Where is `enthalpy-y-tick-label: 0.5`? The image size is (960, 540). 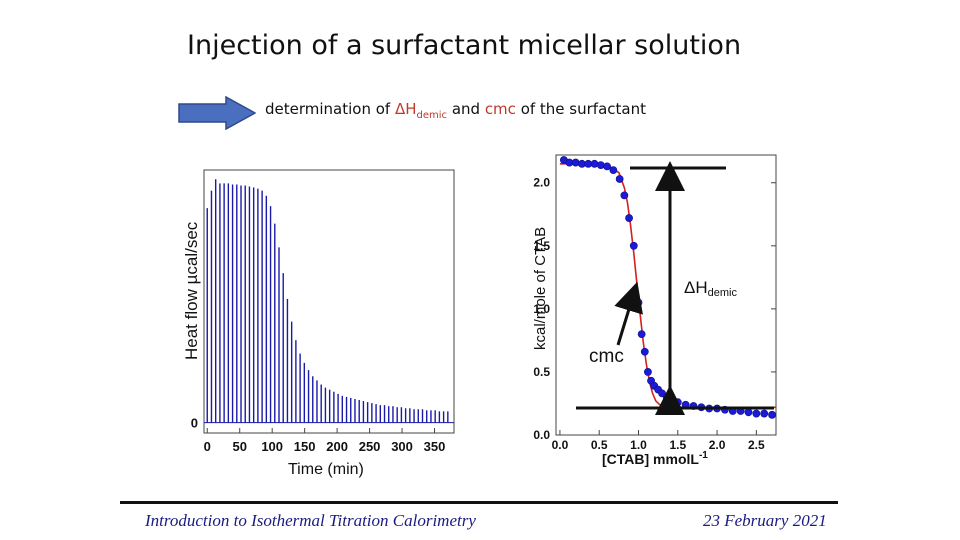
enthalpy-y-tick-label: 0.5 is located at coordinates (541, 372).